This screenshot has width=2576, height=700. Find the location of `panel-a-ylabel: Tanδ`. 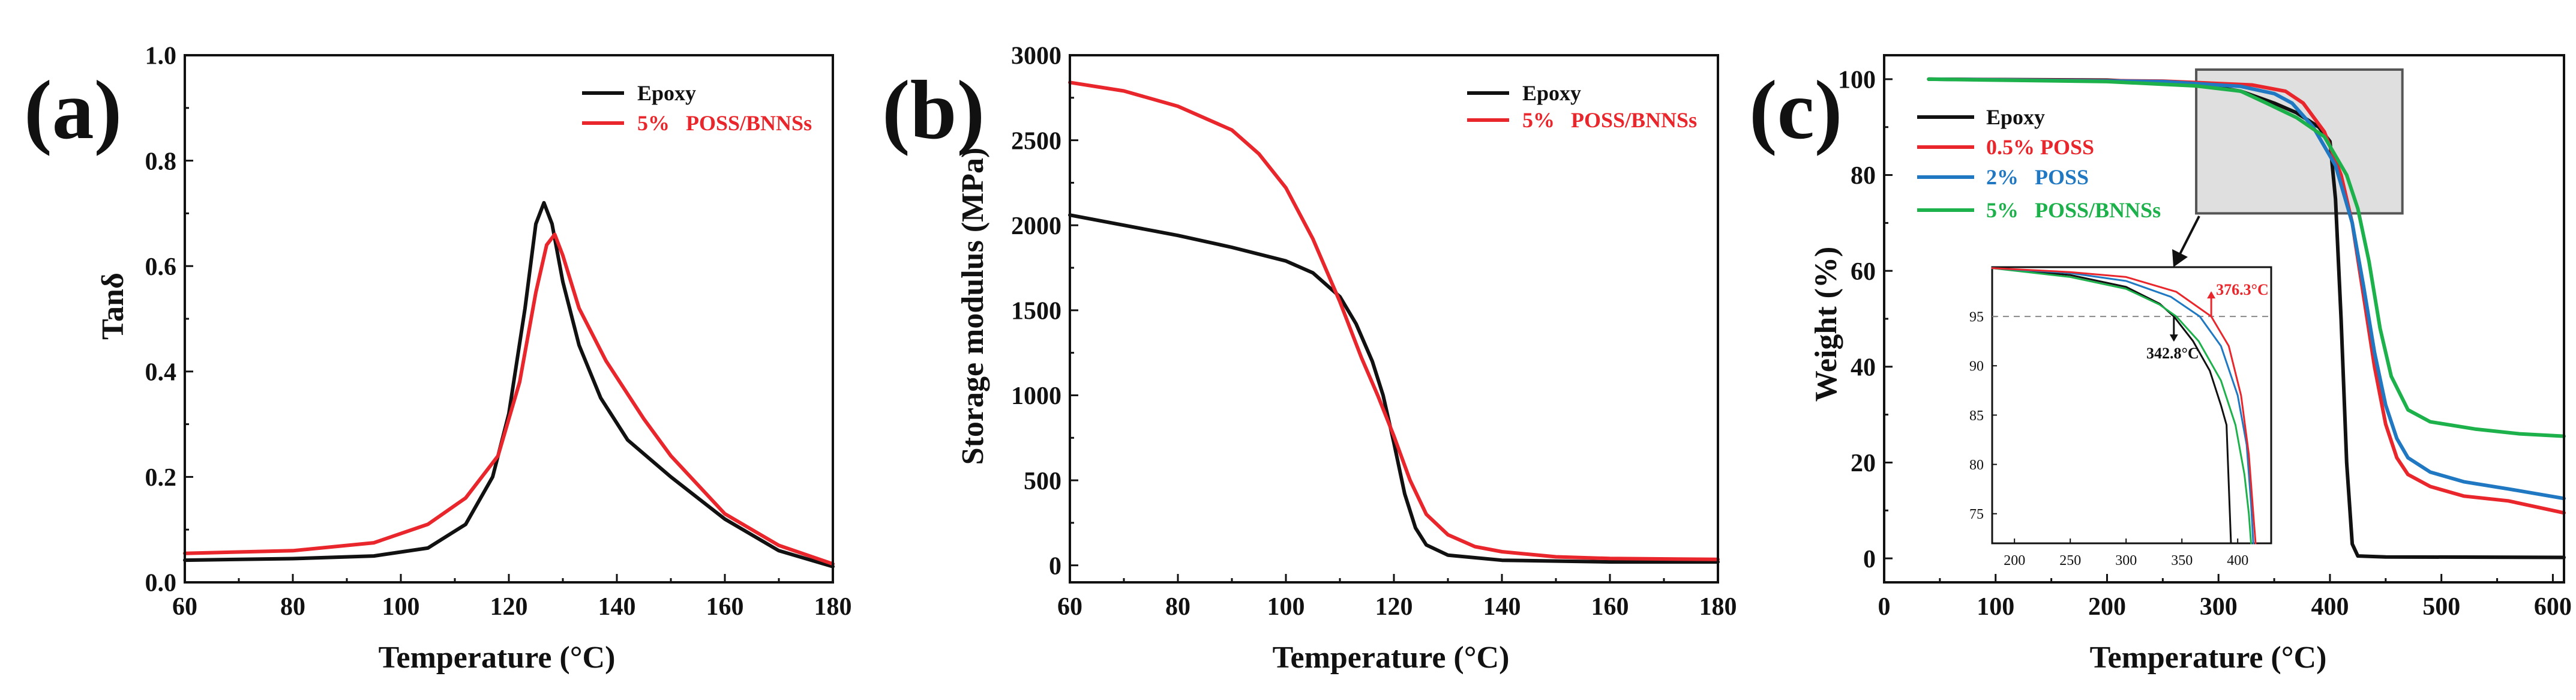

panel-a-ylabel: Tanδ is located at coordinates (113, 306).